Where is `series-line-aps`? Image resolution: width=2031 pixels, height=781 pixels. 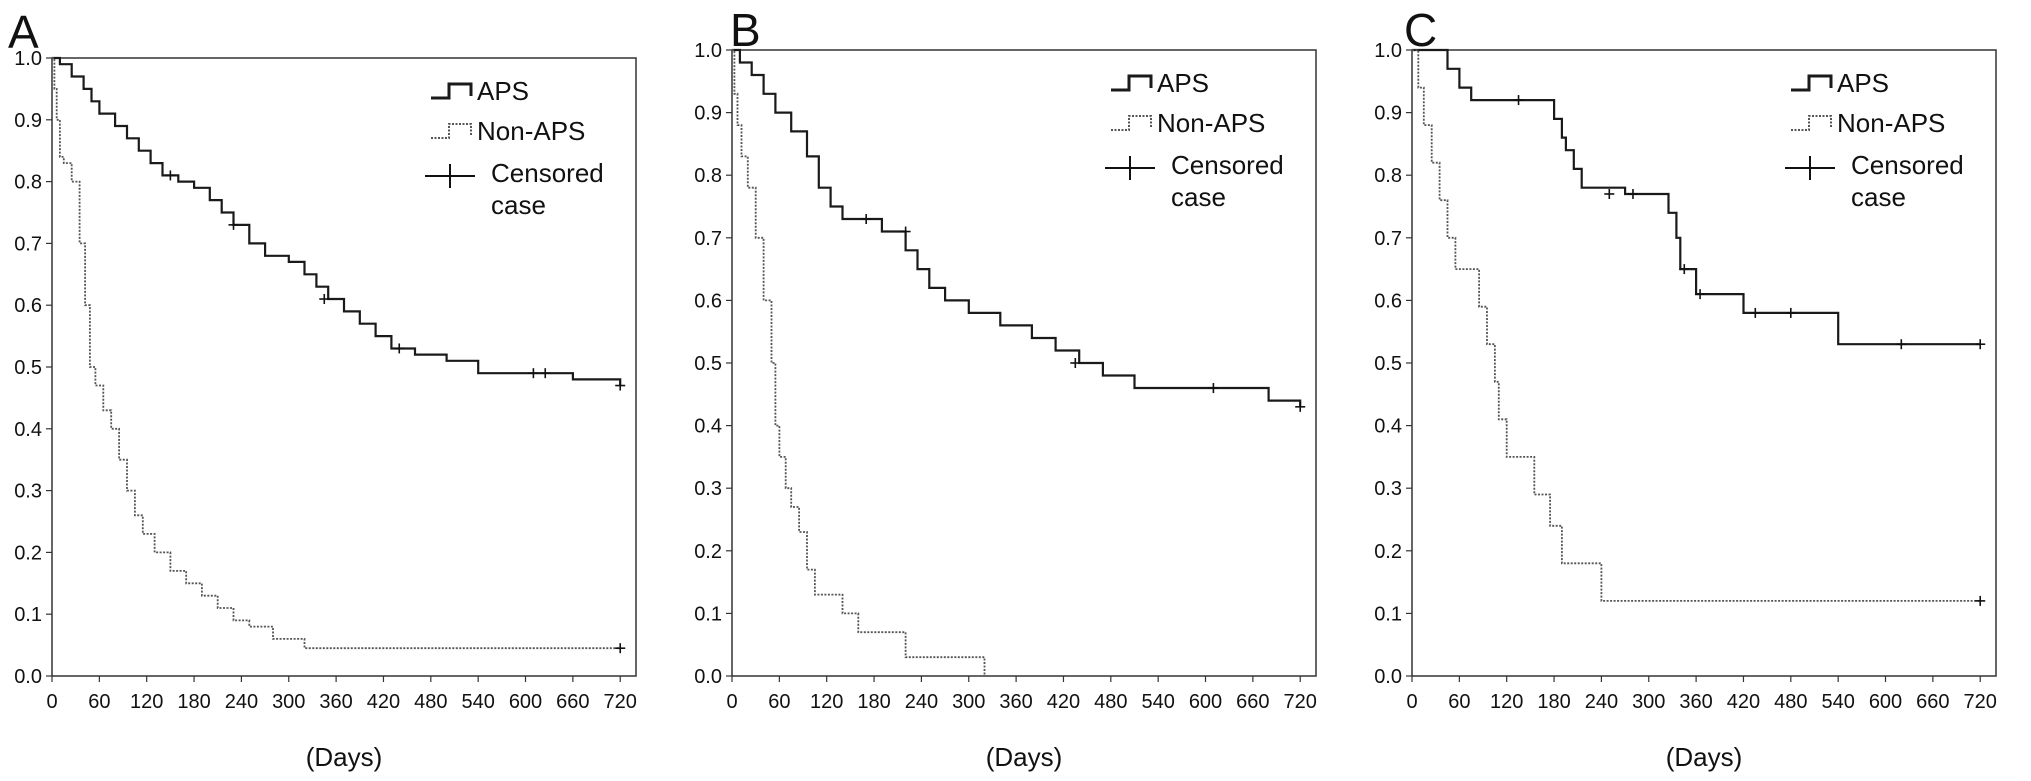 series-line-aps is located at coordinates (1696, 197).